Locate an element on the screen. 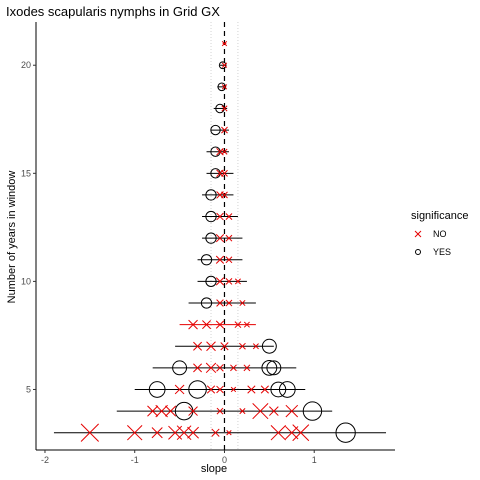 This screenshot has width=480, height=480. legend: significance NO YES is located at coordinates (439, 233).